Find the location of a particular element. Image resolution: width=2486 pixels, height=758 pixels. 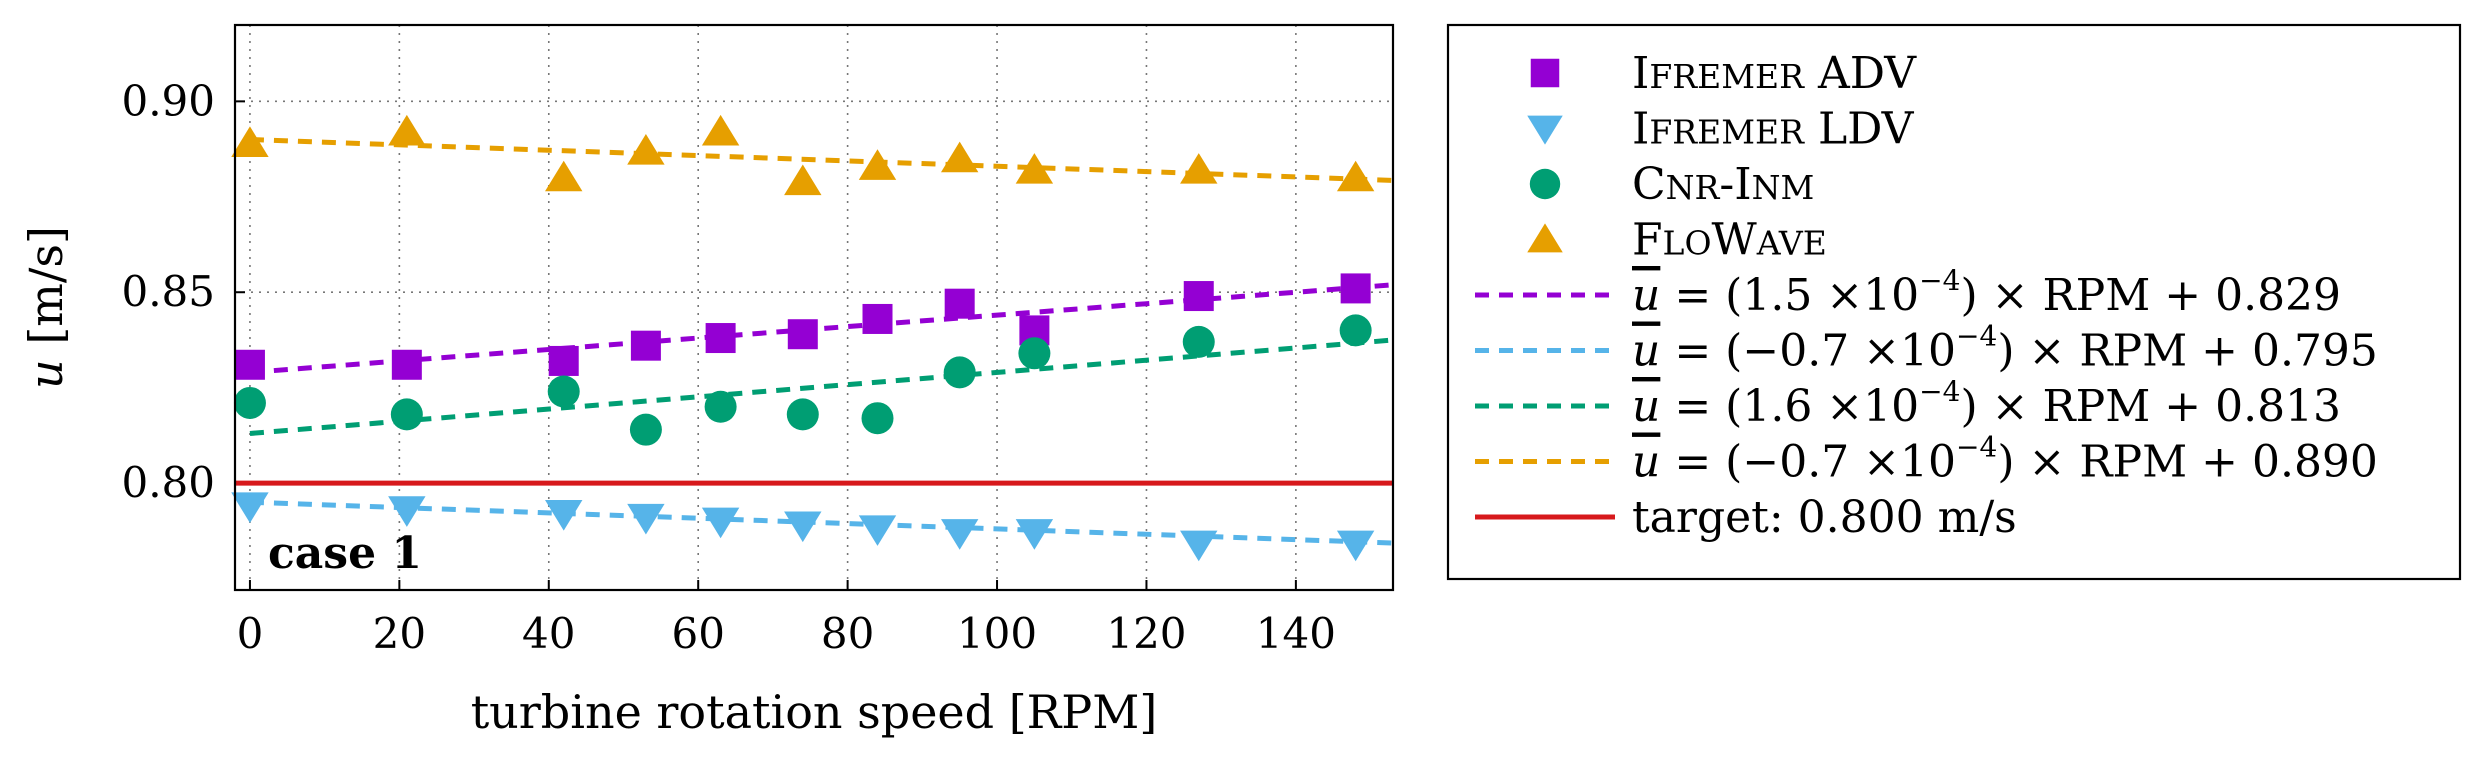

y-axis-variable: u is located at coordinates (46, 374).